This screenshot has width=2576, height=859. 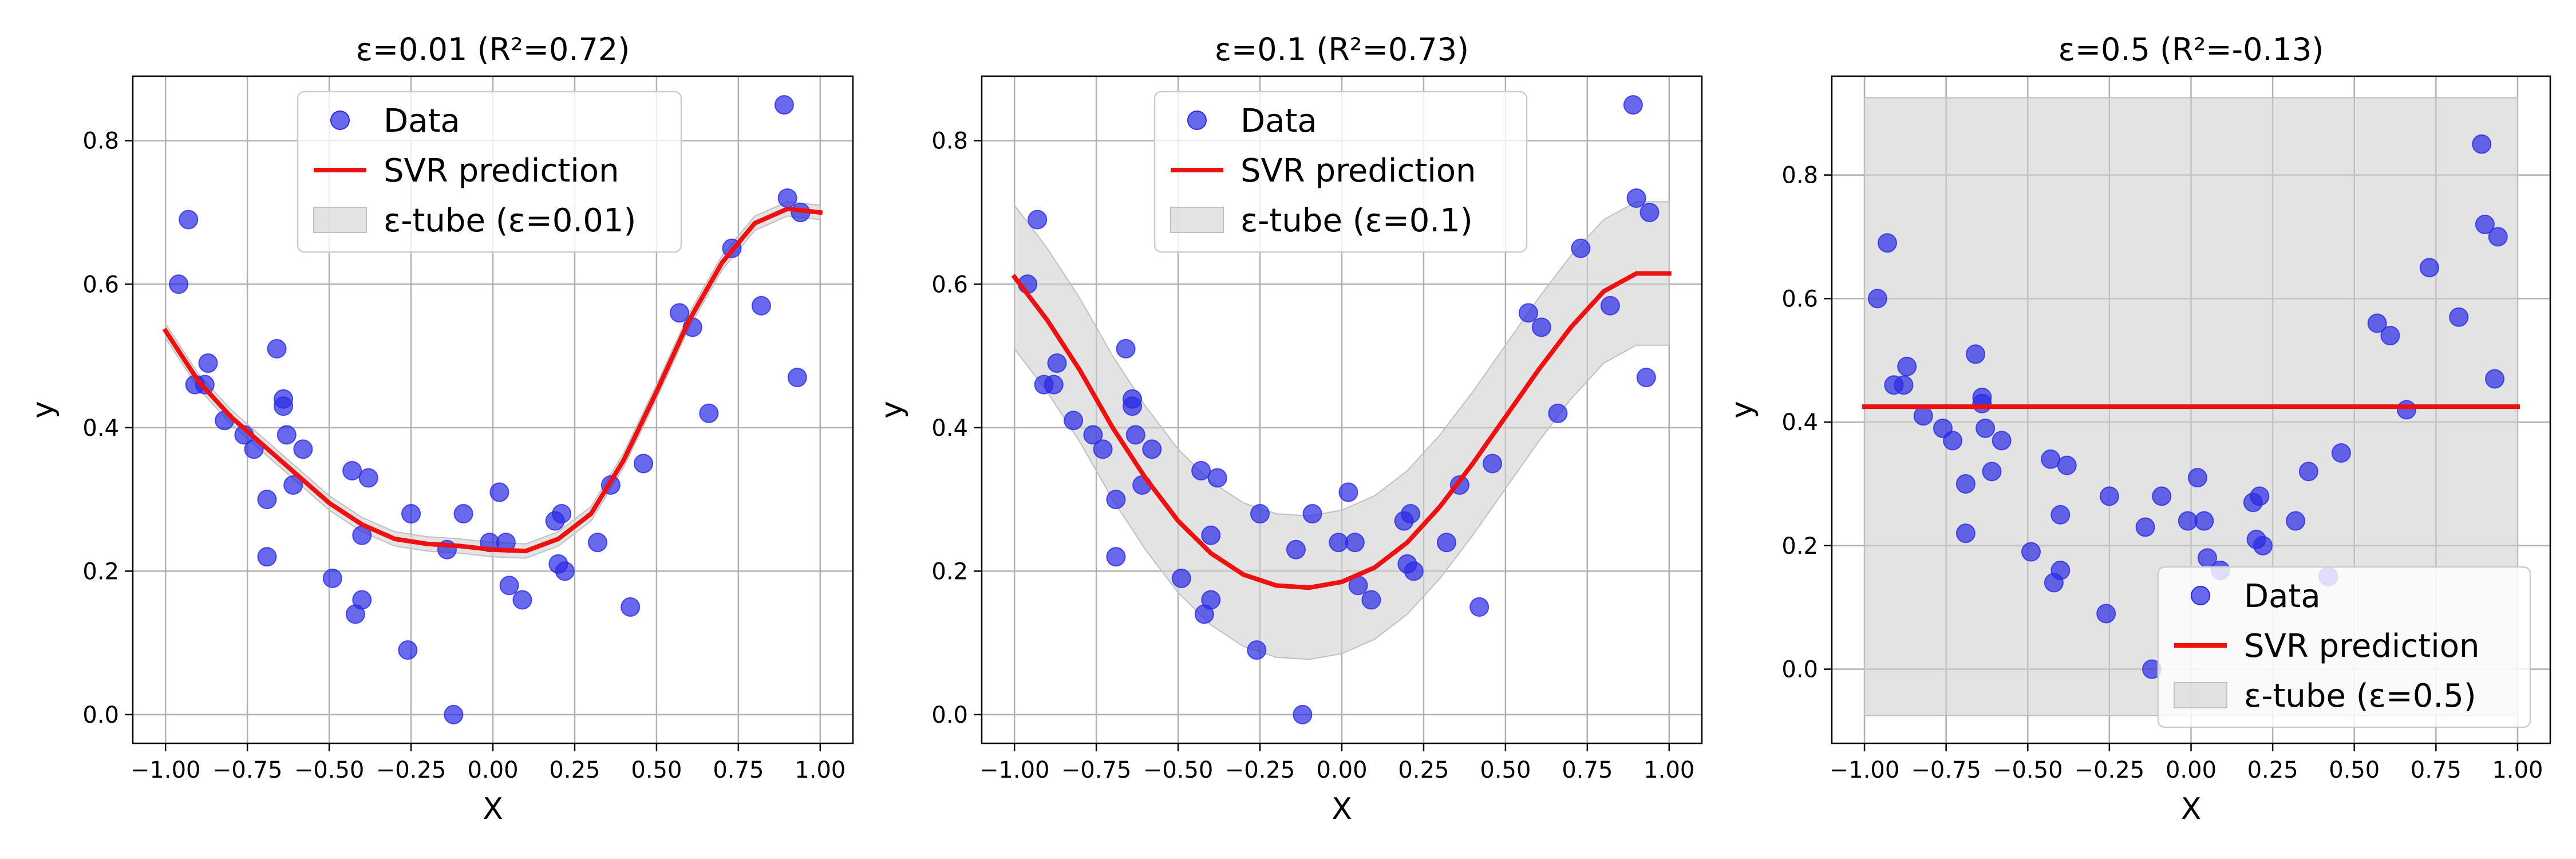 What do you see at coordinates (340, 120) in the screenshot?
I see `legend-data-marker` at bounding box center [340, 120].